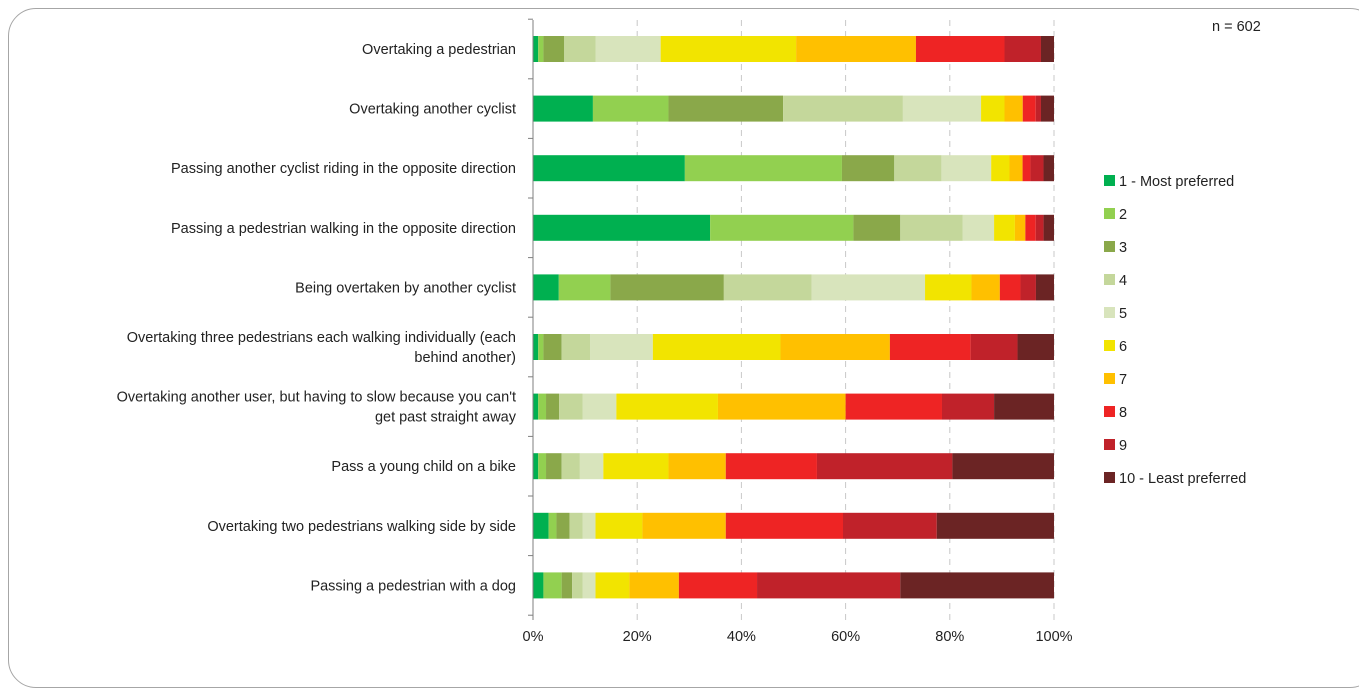 This screenshot has height=688, width=1359. I want to click on category-label: Being overtaken by another cyclist, so click(405, 288).